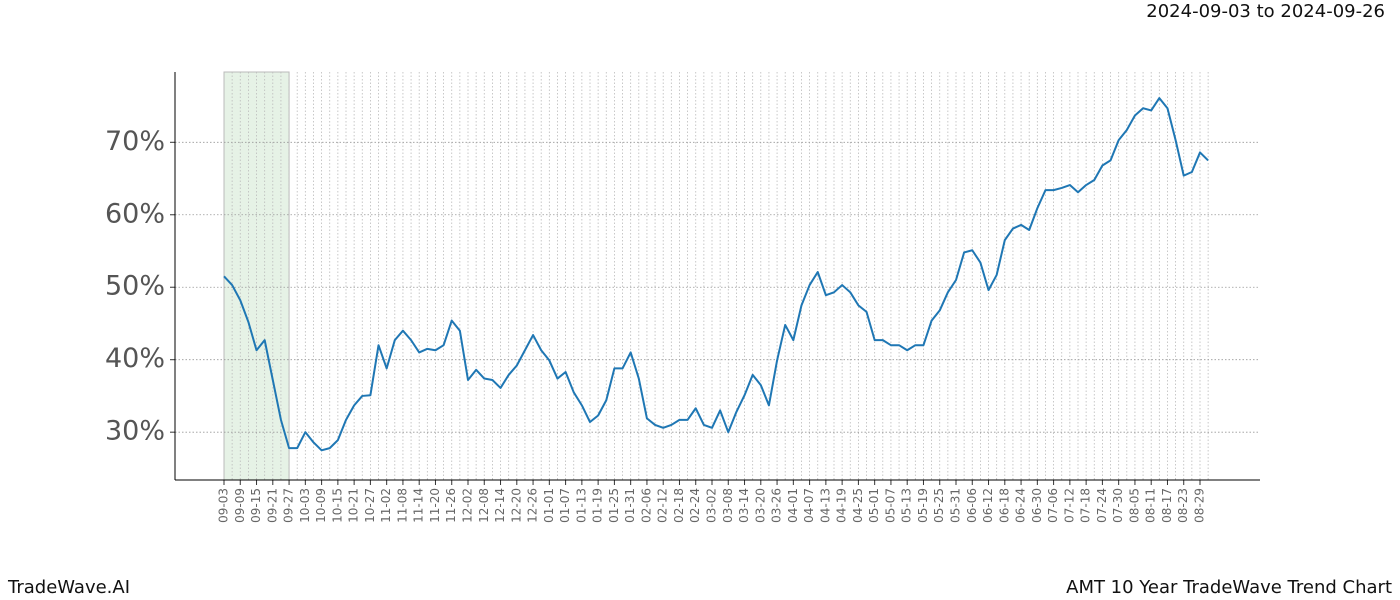  What do you see at coordinates (337, 505) in the screenshot?
I see `x-tick-label: 10-15` at bounding box center [337, 505].